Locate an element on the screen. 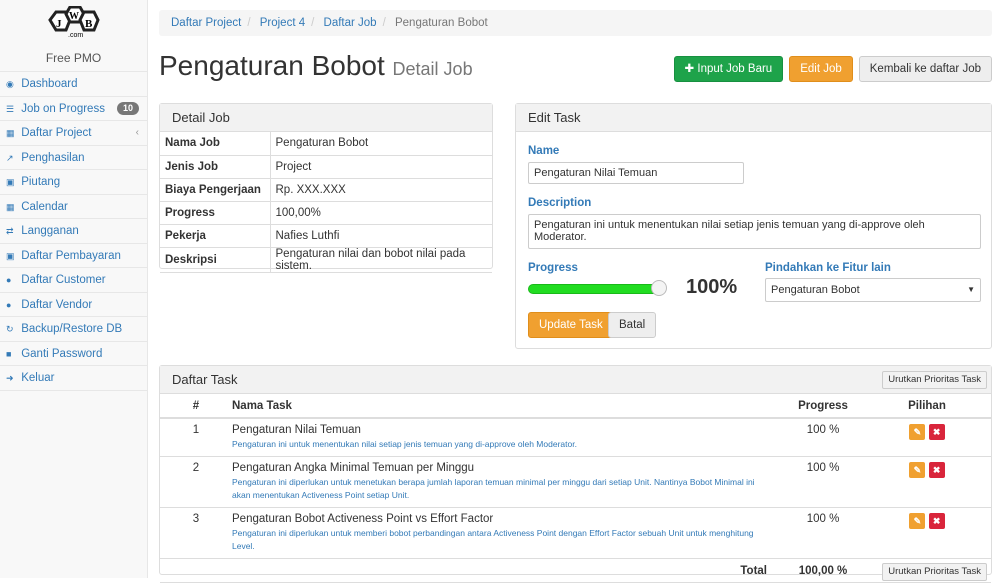  detail-value: Pengaturan Bobot is located at coordinates (381, 144).